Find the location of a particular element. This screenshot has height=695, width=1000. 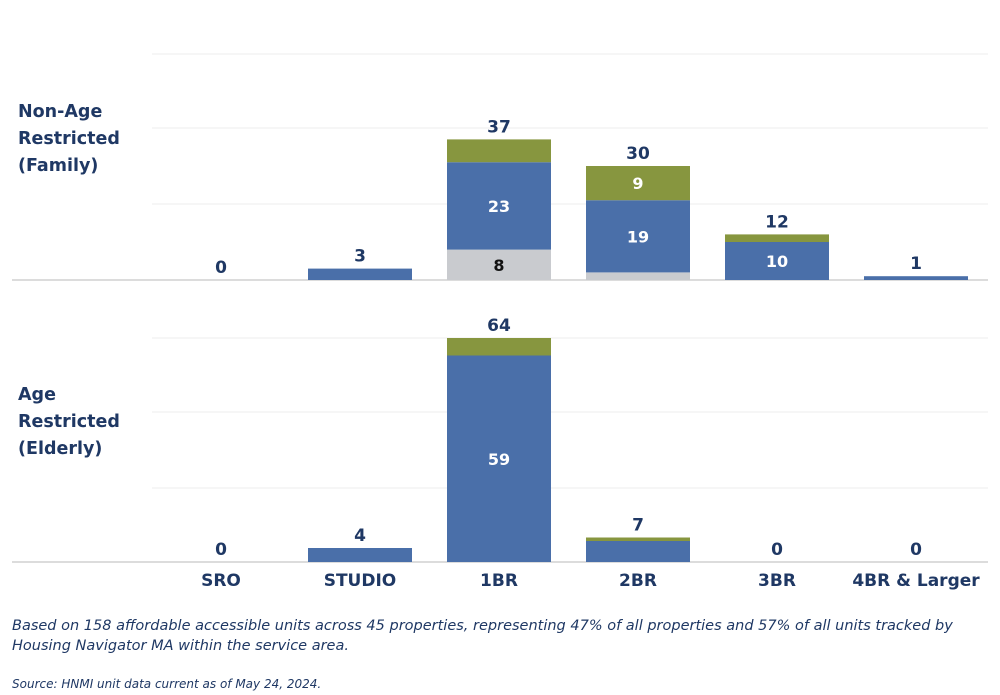

segment-label: 19 is located at coordinates (638, 236).